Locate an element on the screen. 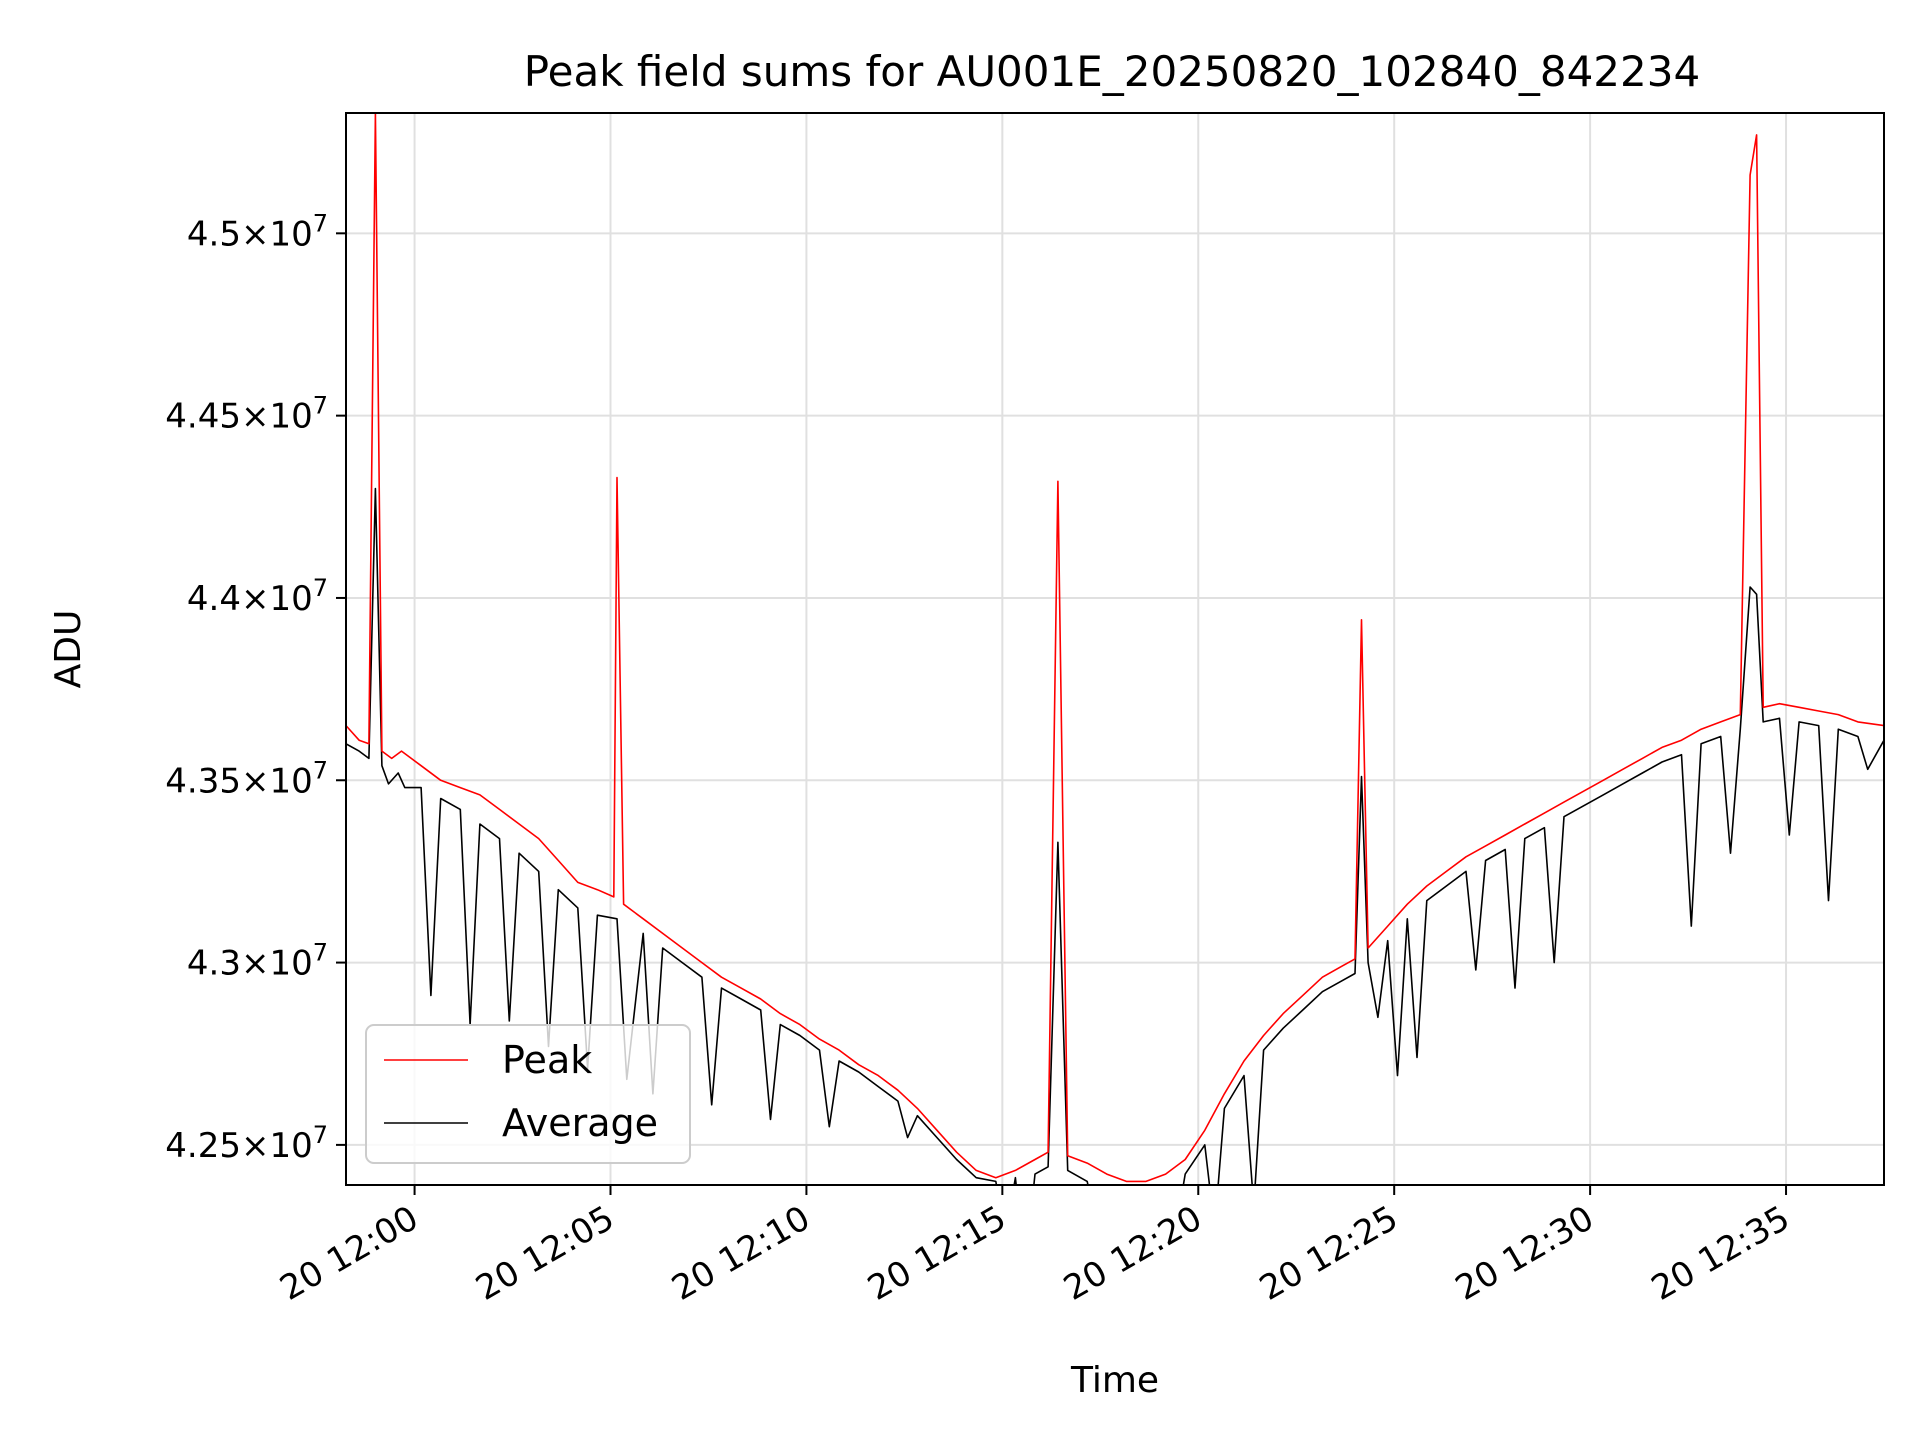  legend-label-peak: Peak is located at coordinates (547, 1060).